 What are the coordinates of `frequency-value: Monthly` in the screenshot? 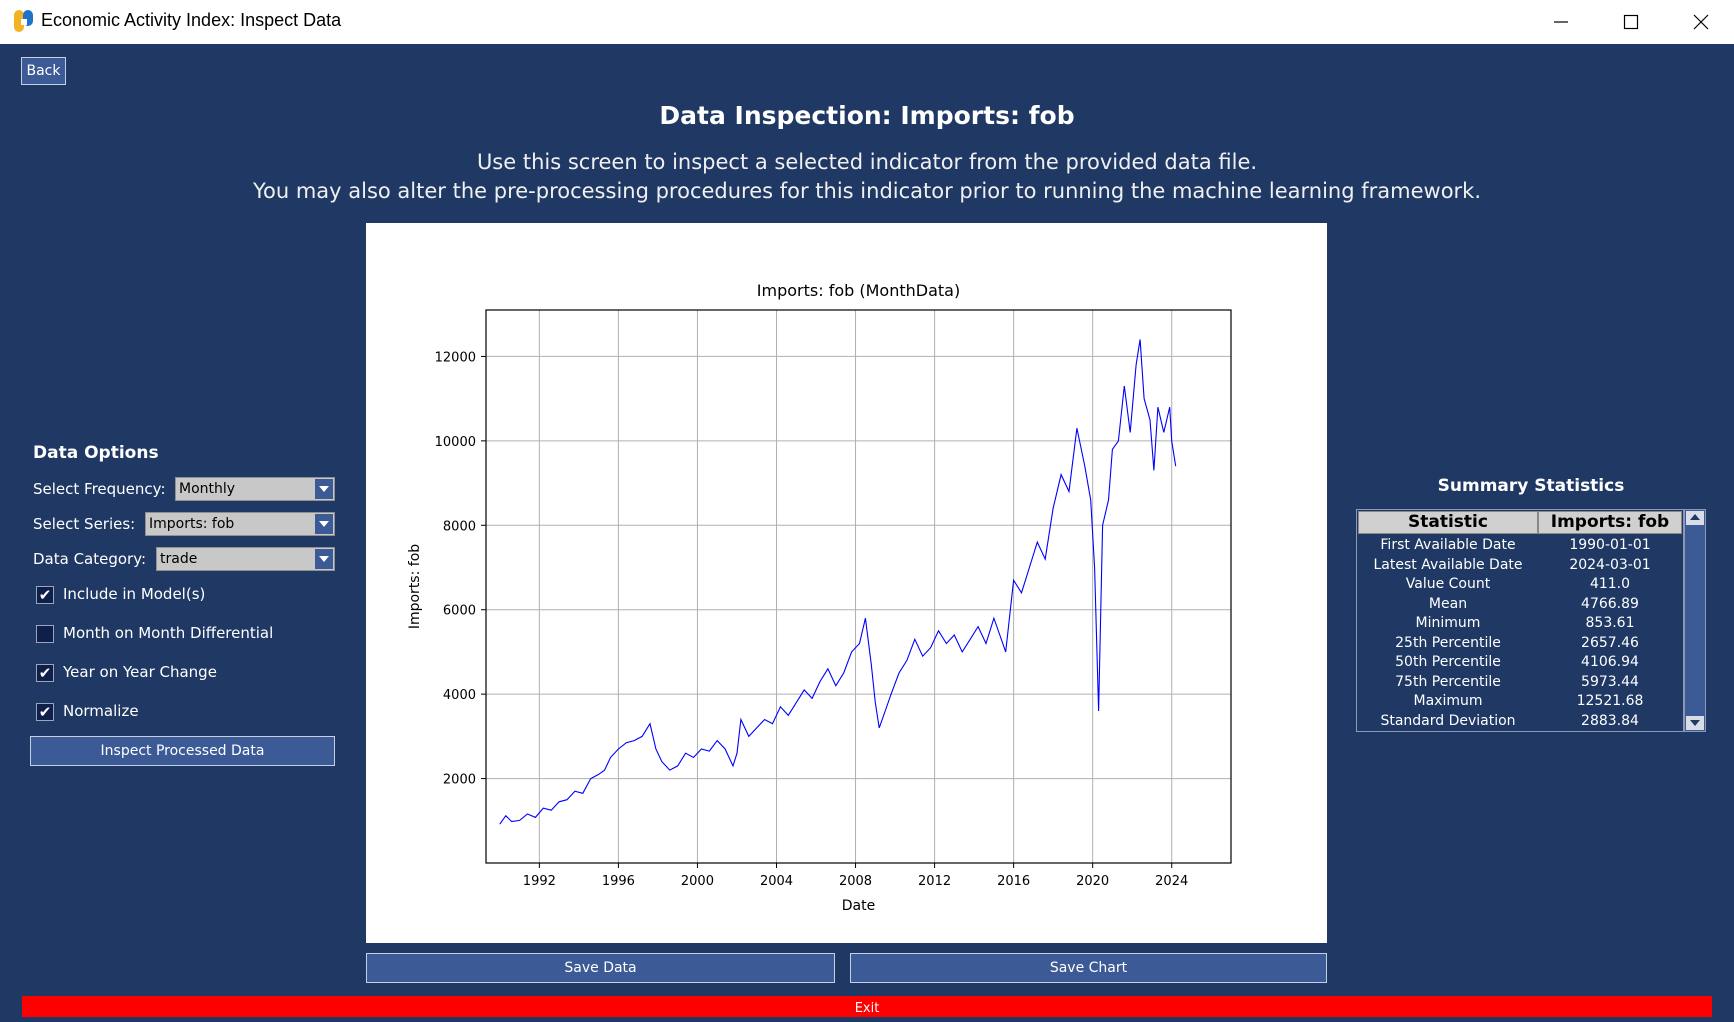 It's located at (207, 489).